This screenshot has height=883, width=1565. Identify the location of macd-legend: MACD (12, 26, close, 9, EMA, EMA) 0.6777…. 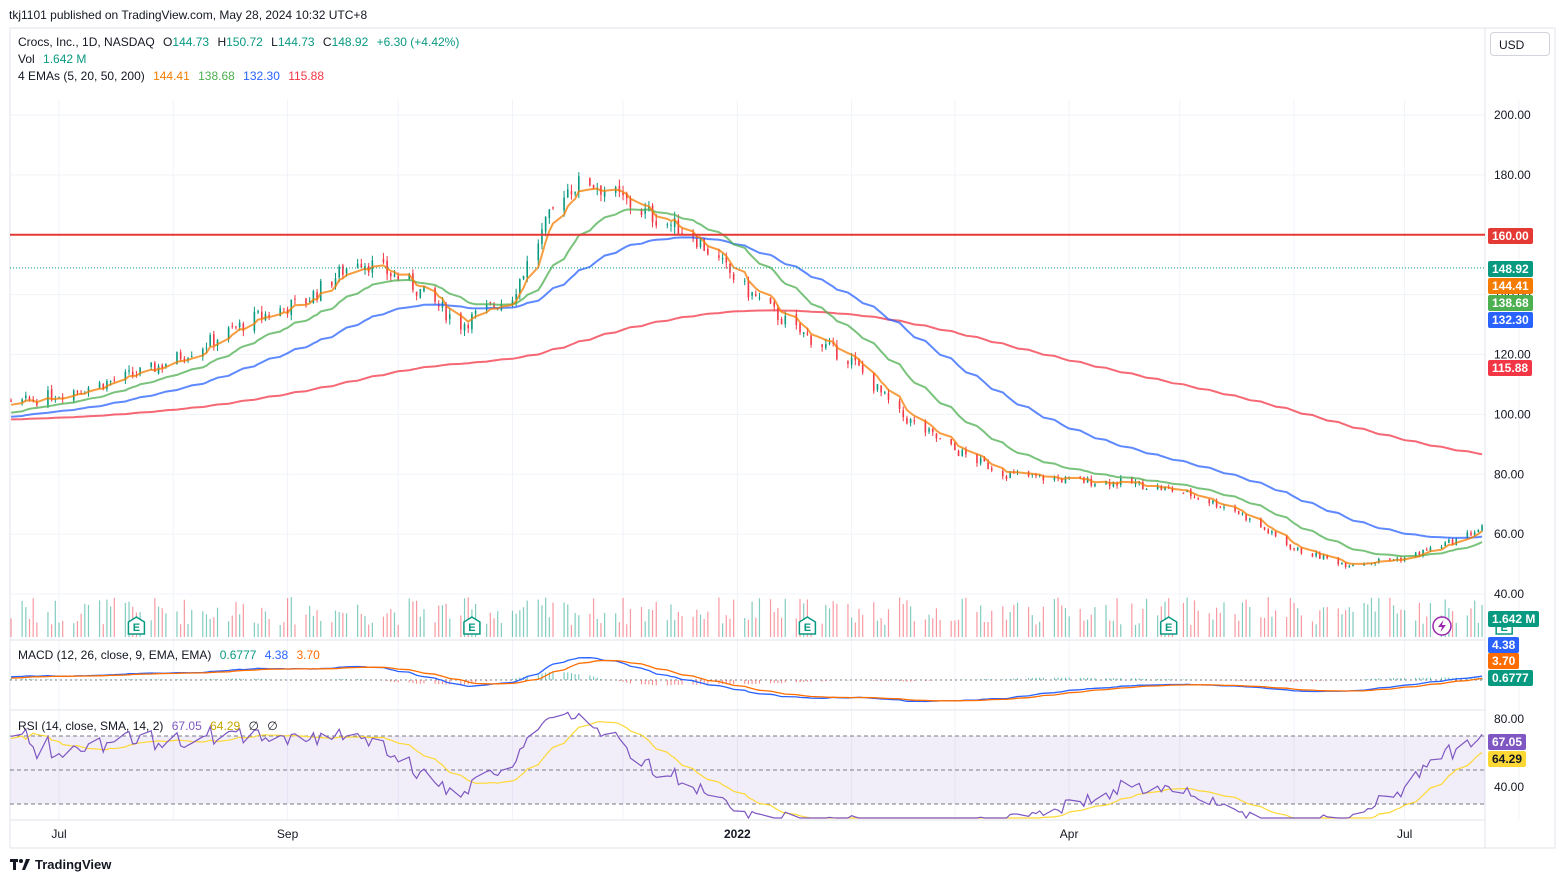
(171, 655).